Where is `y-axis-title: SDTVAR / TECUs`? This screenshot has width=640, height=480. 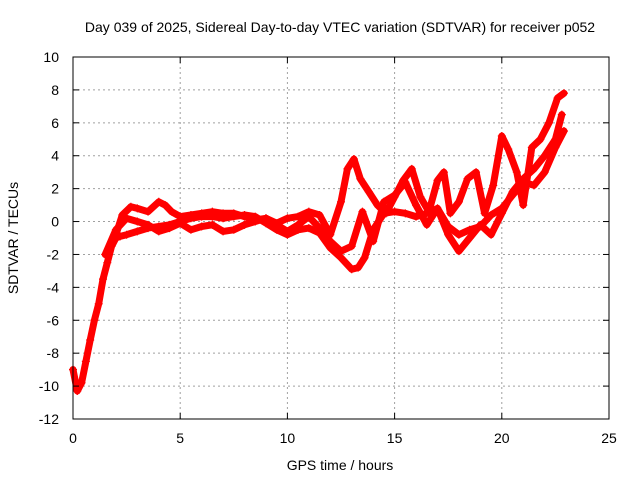
y-axis-title: SDTVAR / TECUs is located at coordinates (13, 238).